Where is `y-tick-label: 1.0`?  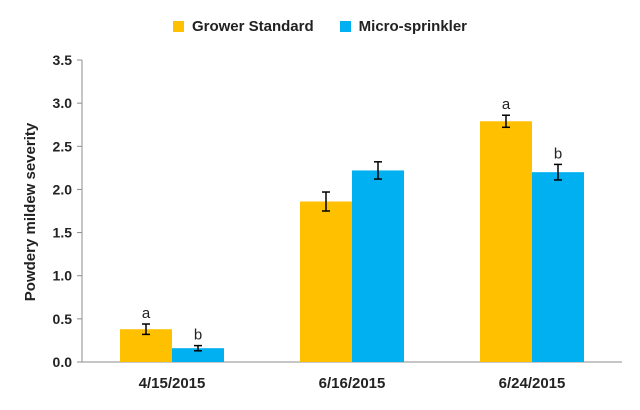
y-tick-label: 1.0 is located at coordinates (63, 276).